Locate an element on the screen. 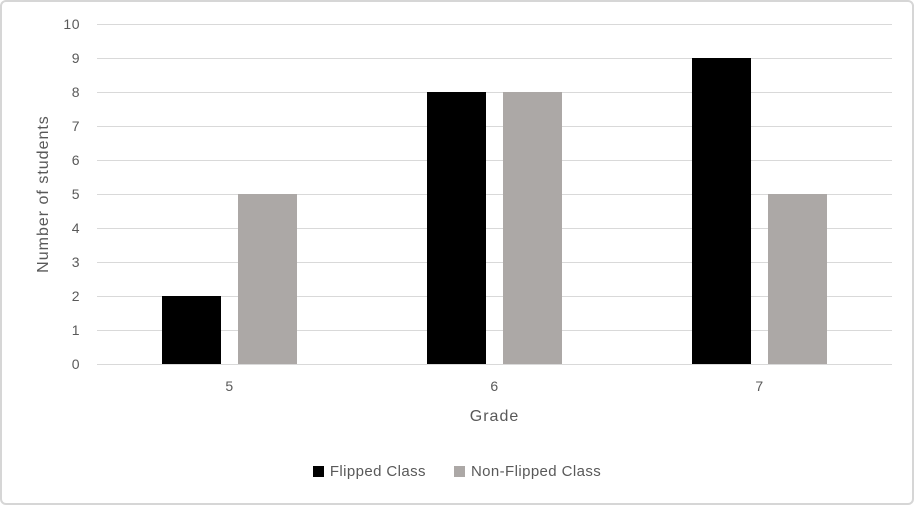 This screenshot has width=914, height=505. y-tick-label: 10 is located at coordinates (71, 24).